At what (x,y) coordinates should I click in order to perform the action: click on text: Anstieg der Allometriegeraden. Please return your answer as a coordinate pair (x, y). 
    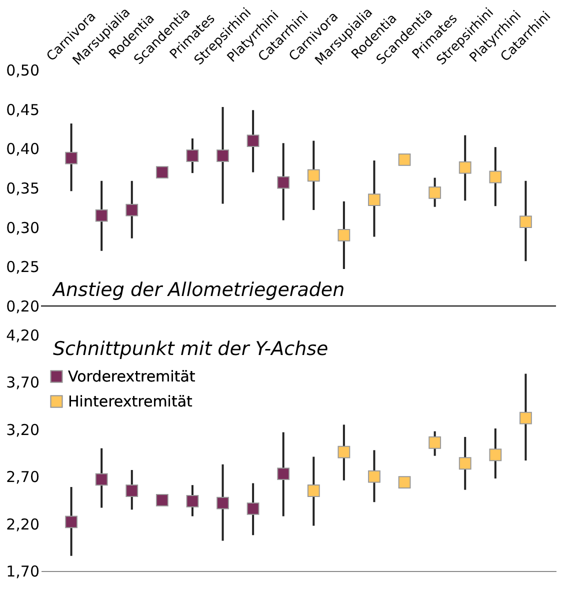
    Looking at the image, I should click on (198, 290).